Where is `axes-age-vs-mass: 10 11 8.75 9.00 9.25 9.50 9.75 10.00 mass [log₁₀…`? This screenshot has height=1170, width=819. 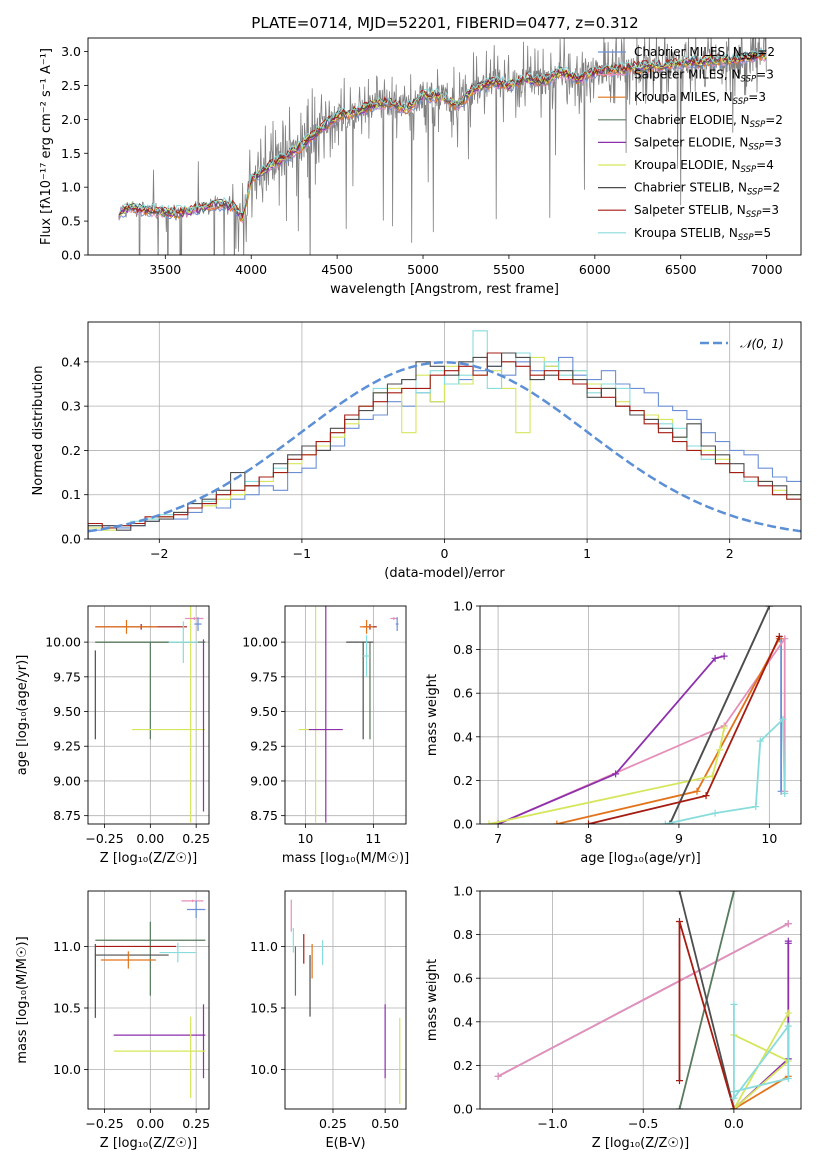 axes-age-vs-mass: 10 11 8.75 9.00 9.25 9.50 9.75 10.00 mass [log₁₀… is located at coordinates (325, 735).